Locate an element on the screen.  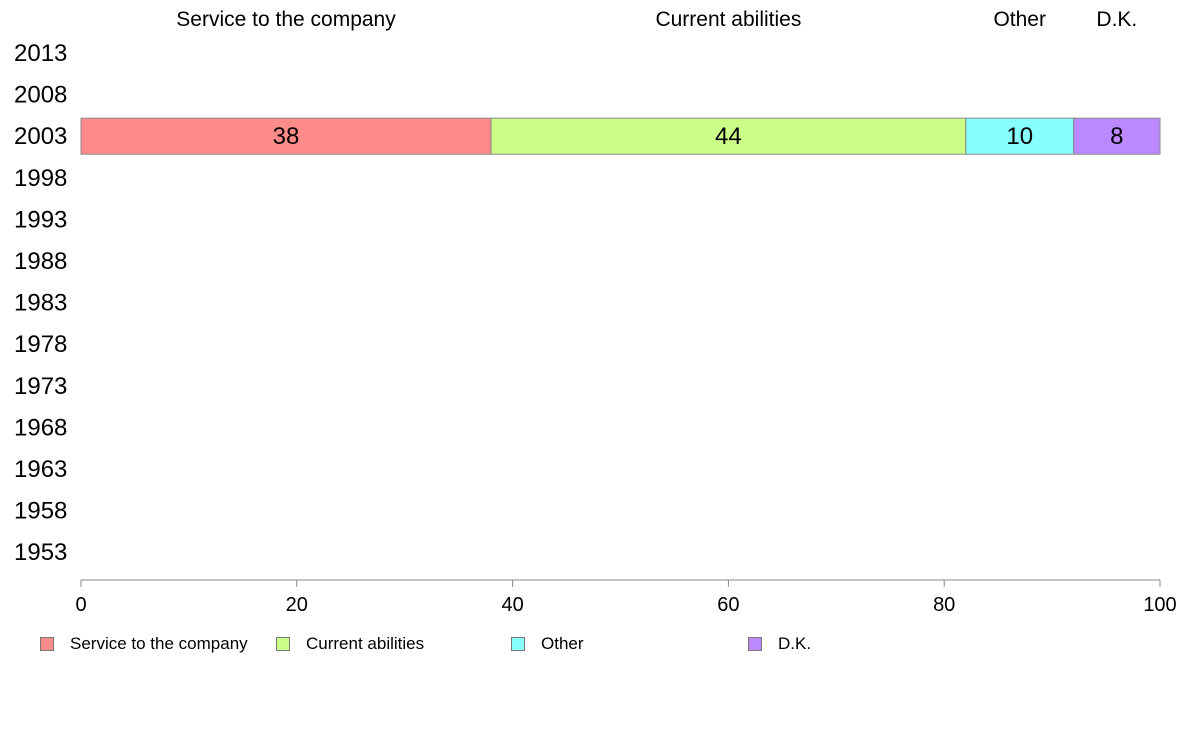
legend-item: Other is located at coordinates (547, 644).